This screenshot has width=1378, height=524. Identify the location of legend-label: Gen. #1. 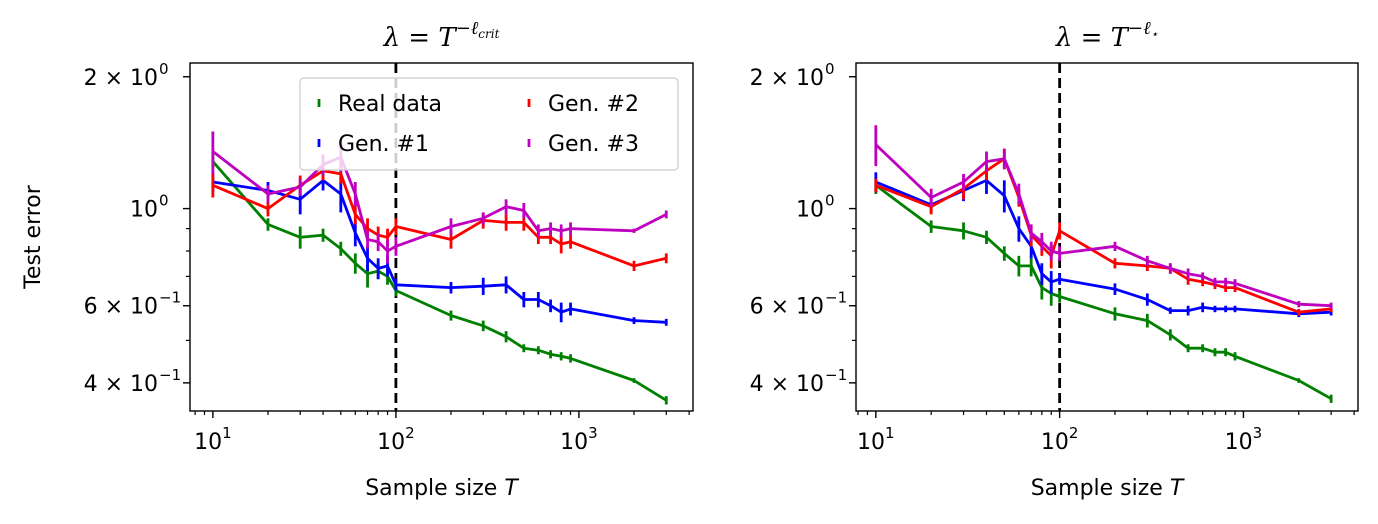
(383, 144).